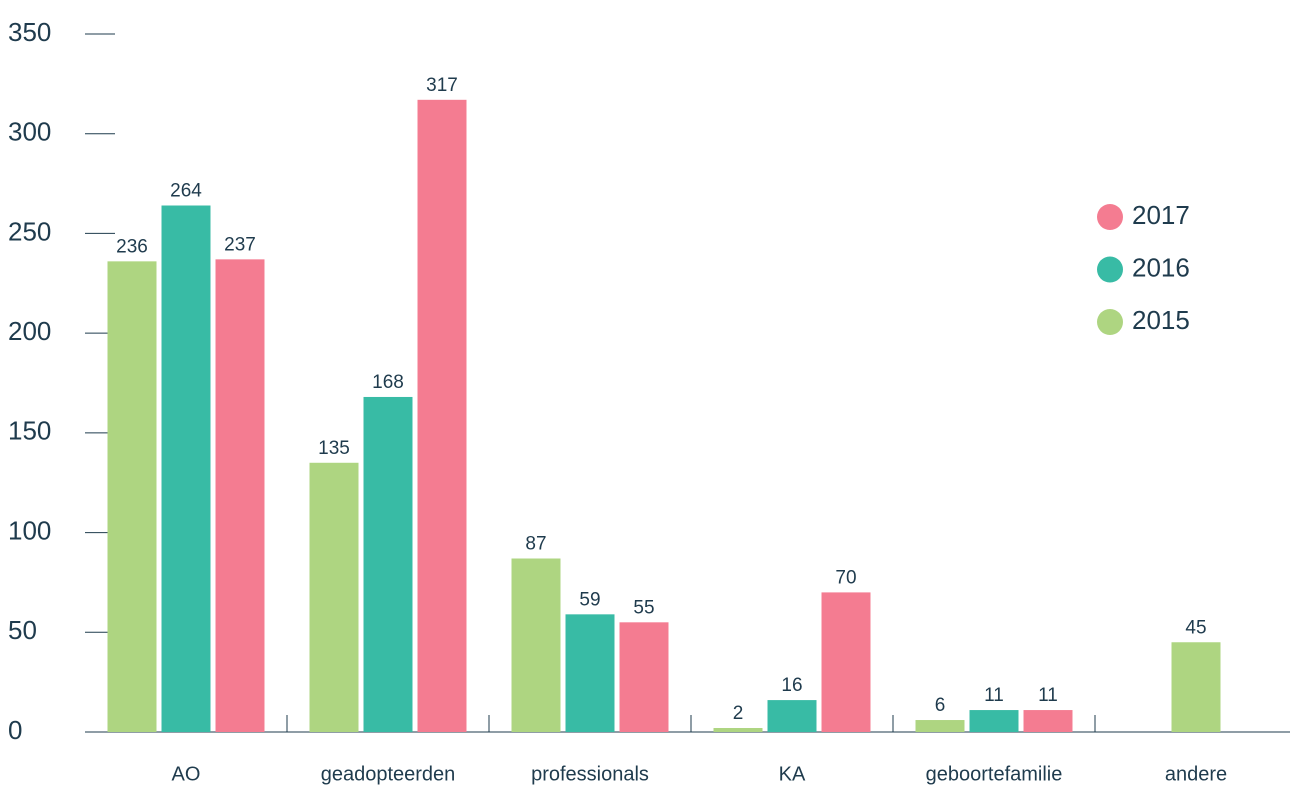  I want to click on legend-label: 2016, so click(1161, 267).